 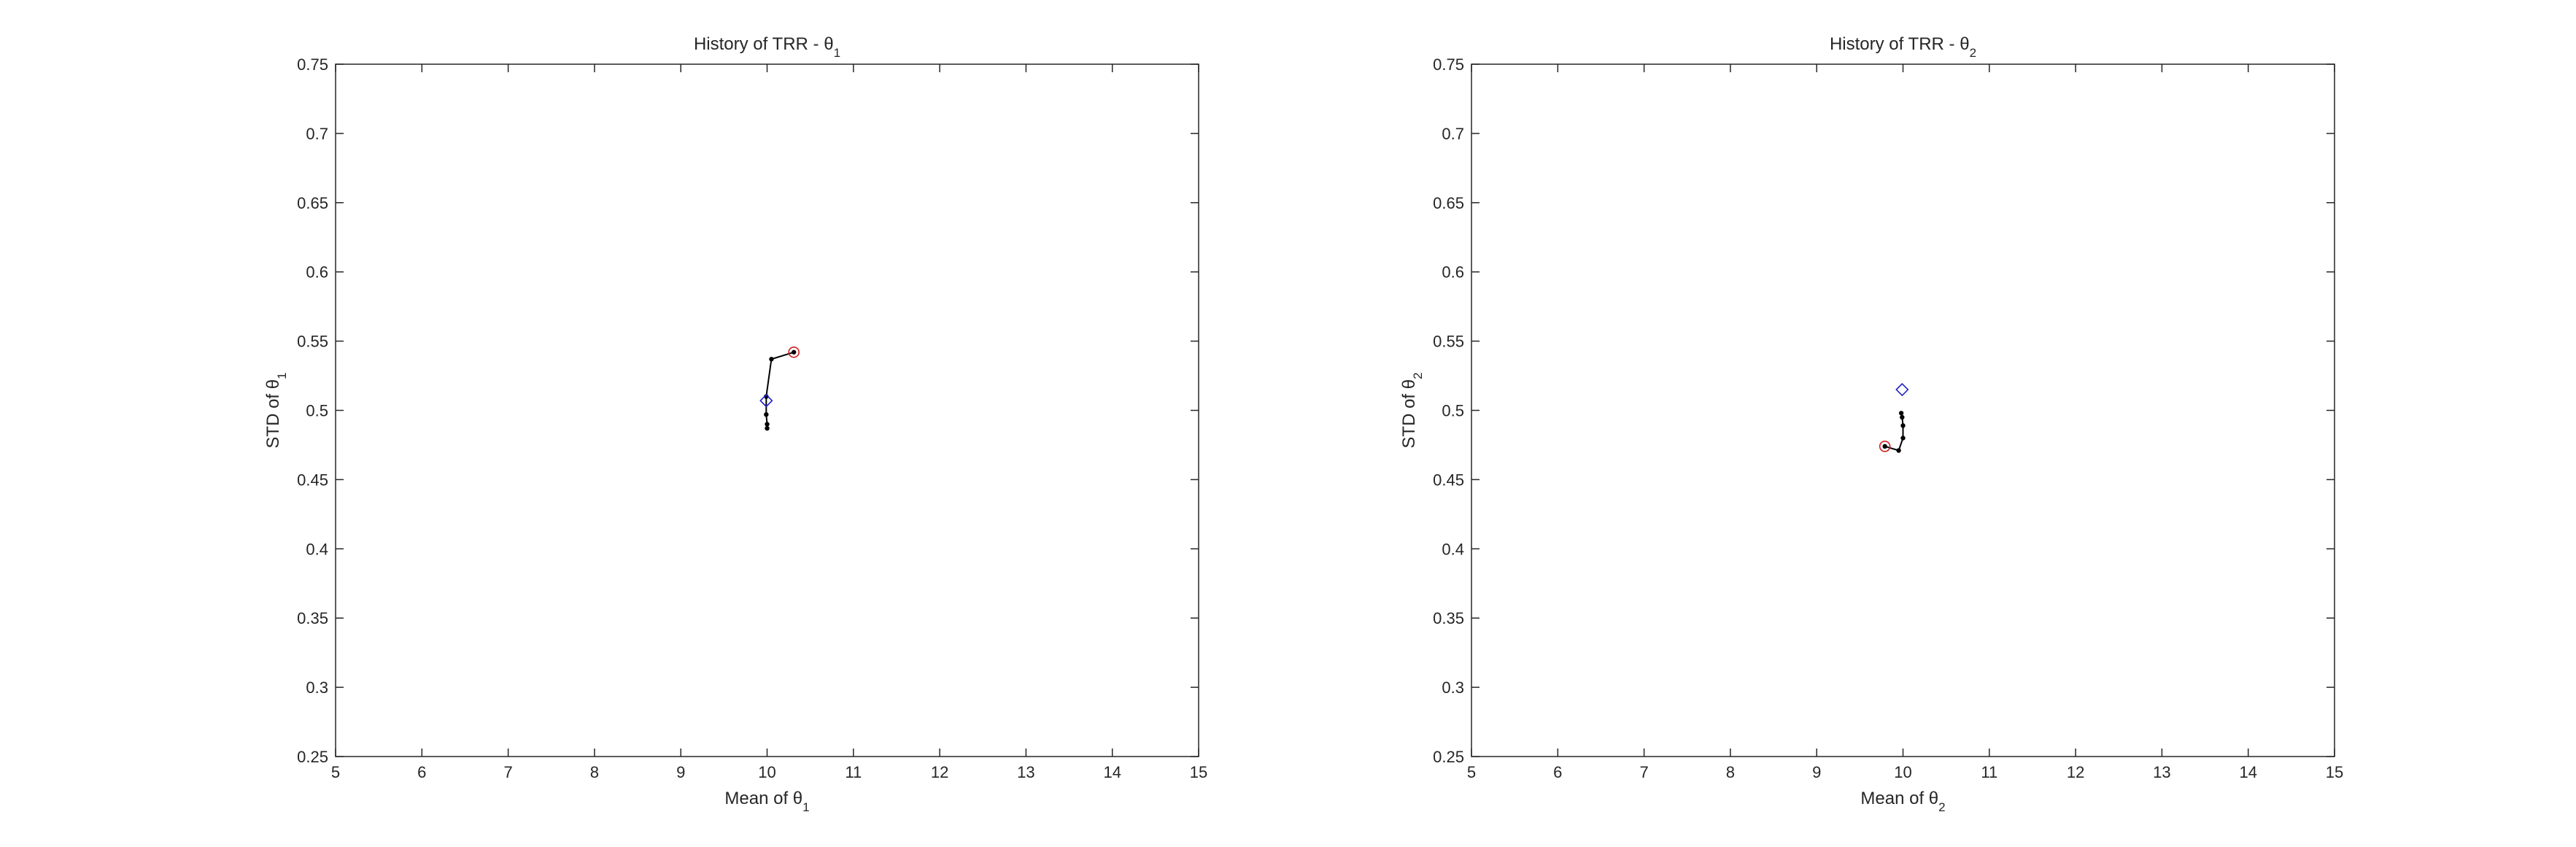 I want to click on x-axis-title: Mean of θ1, so click(x=766, y=801).